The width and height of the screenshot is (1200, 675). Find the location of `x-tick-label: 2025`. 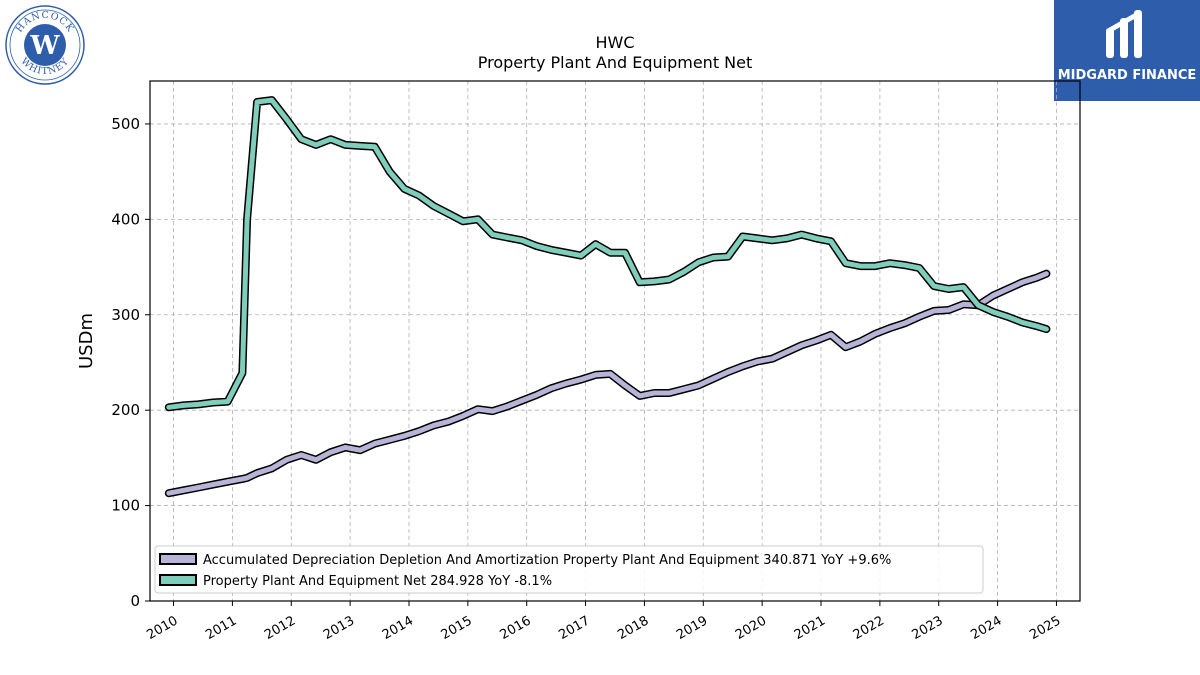

x-tick-label: 2025 is located at coordinates (1045, 628).